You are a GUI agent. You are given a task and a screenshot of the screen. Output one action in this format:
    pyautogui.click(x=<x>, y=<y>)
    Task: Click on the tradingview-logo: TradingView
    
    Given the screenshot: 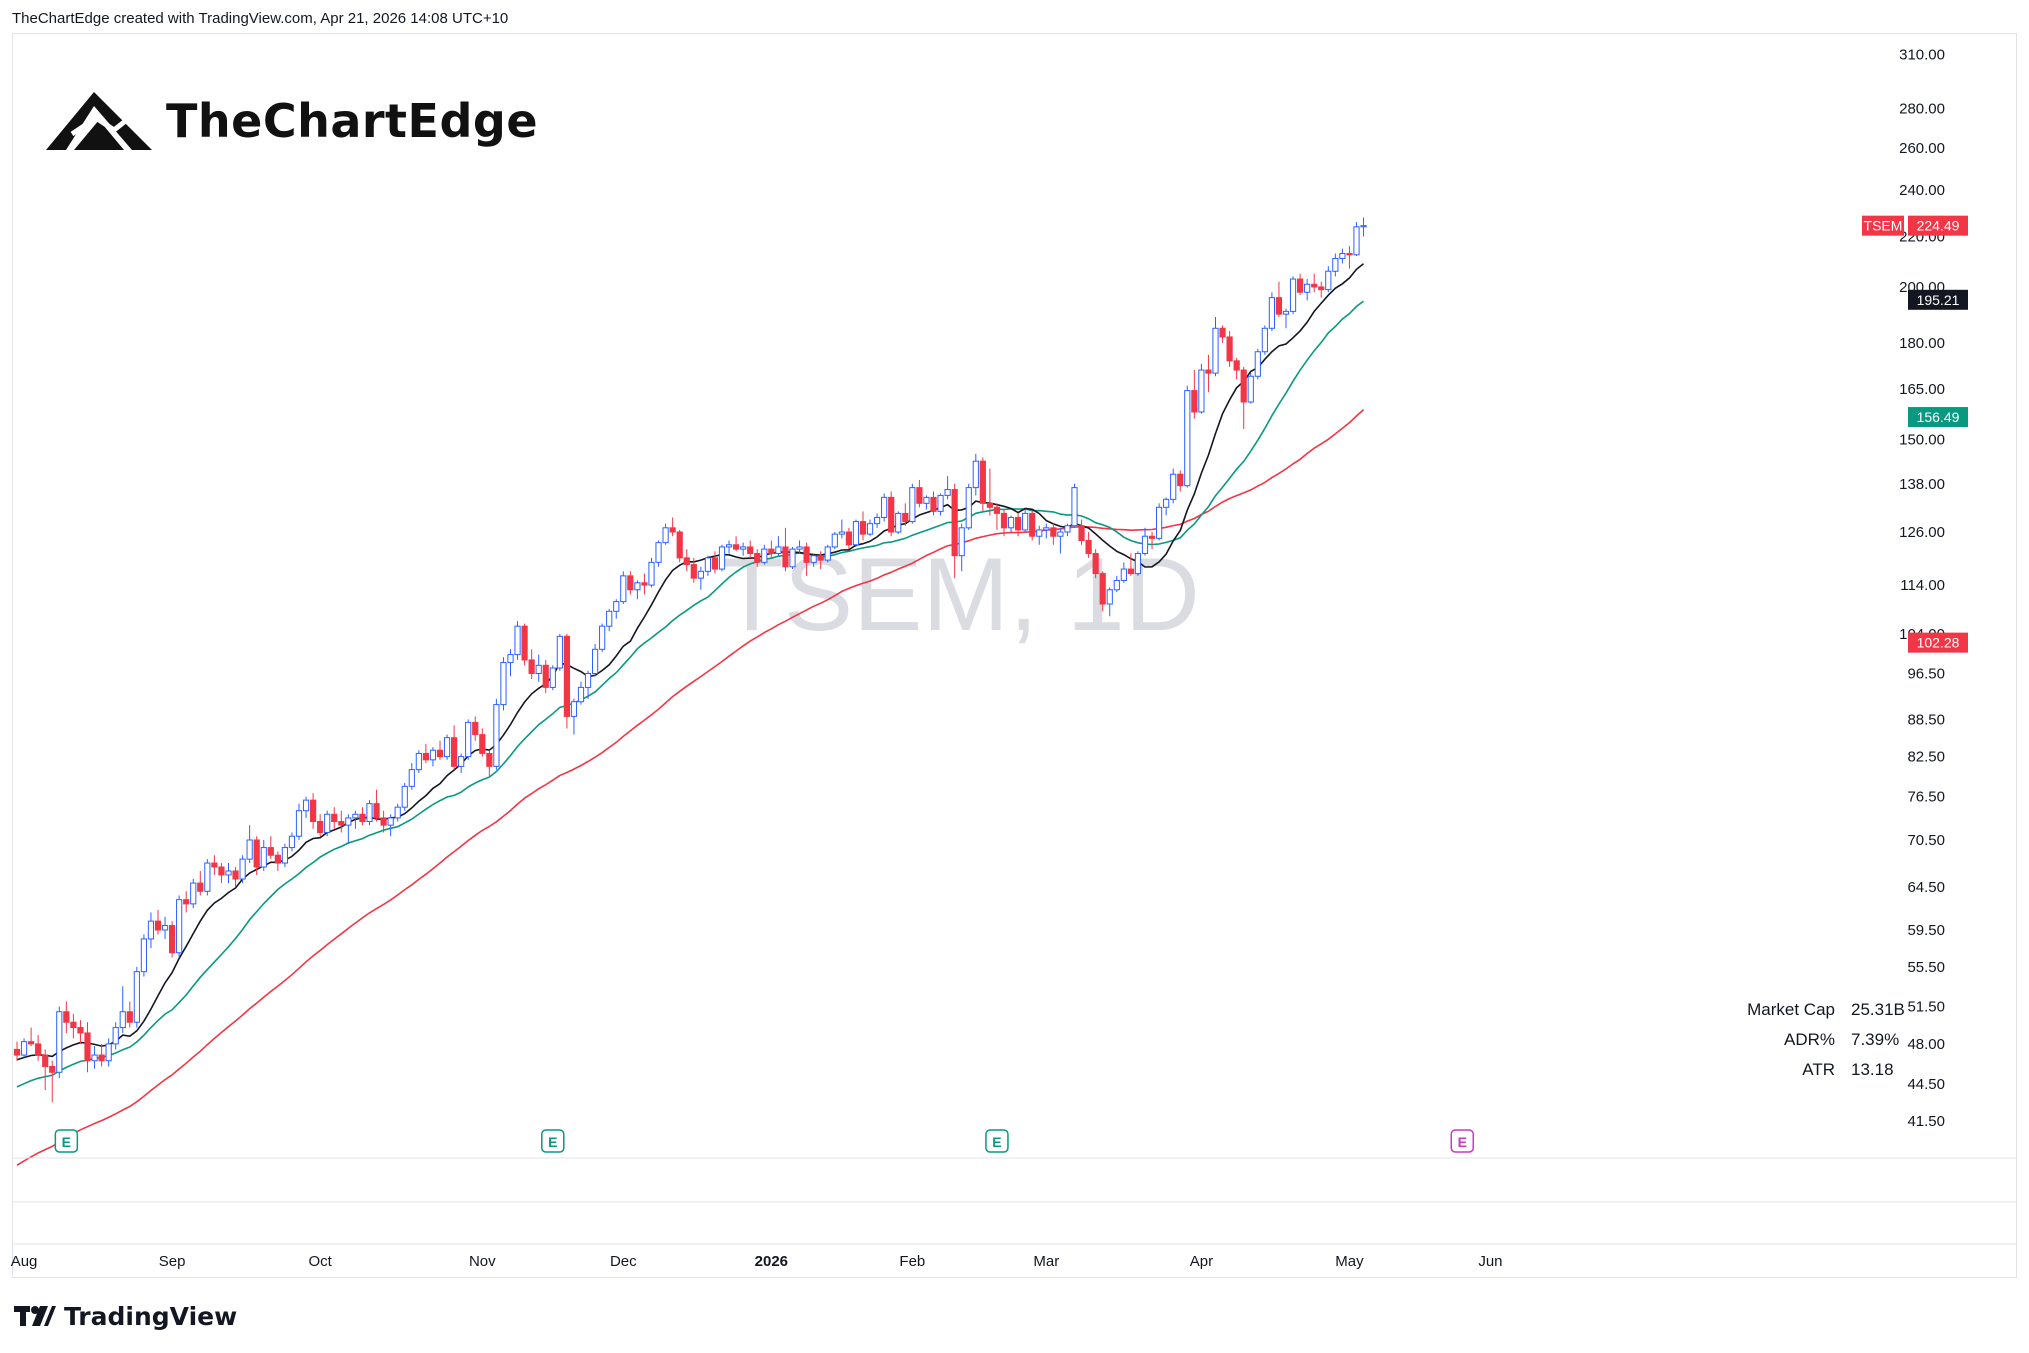 What is the action you would take?
    pyautogui.click(x=125, y=1316)
    